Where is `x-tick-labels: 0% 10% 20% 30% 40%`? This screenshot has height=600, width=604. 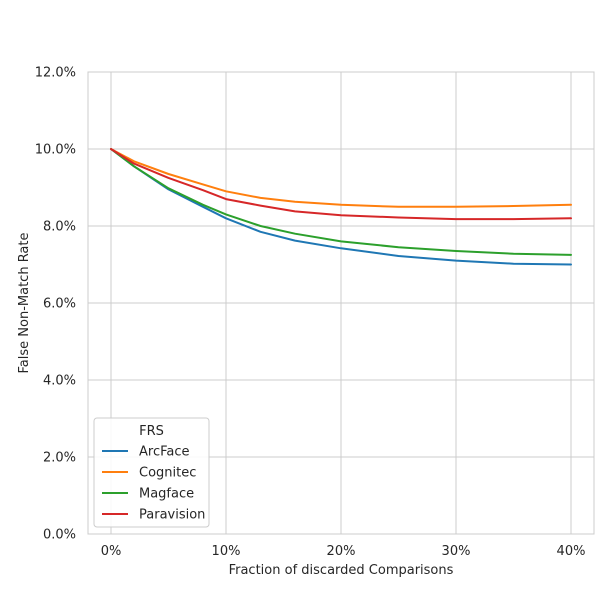 x-tick-labels: 0% 10% 20% 30% 40% is located at coordinates (343, 551).